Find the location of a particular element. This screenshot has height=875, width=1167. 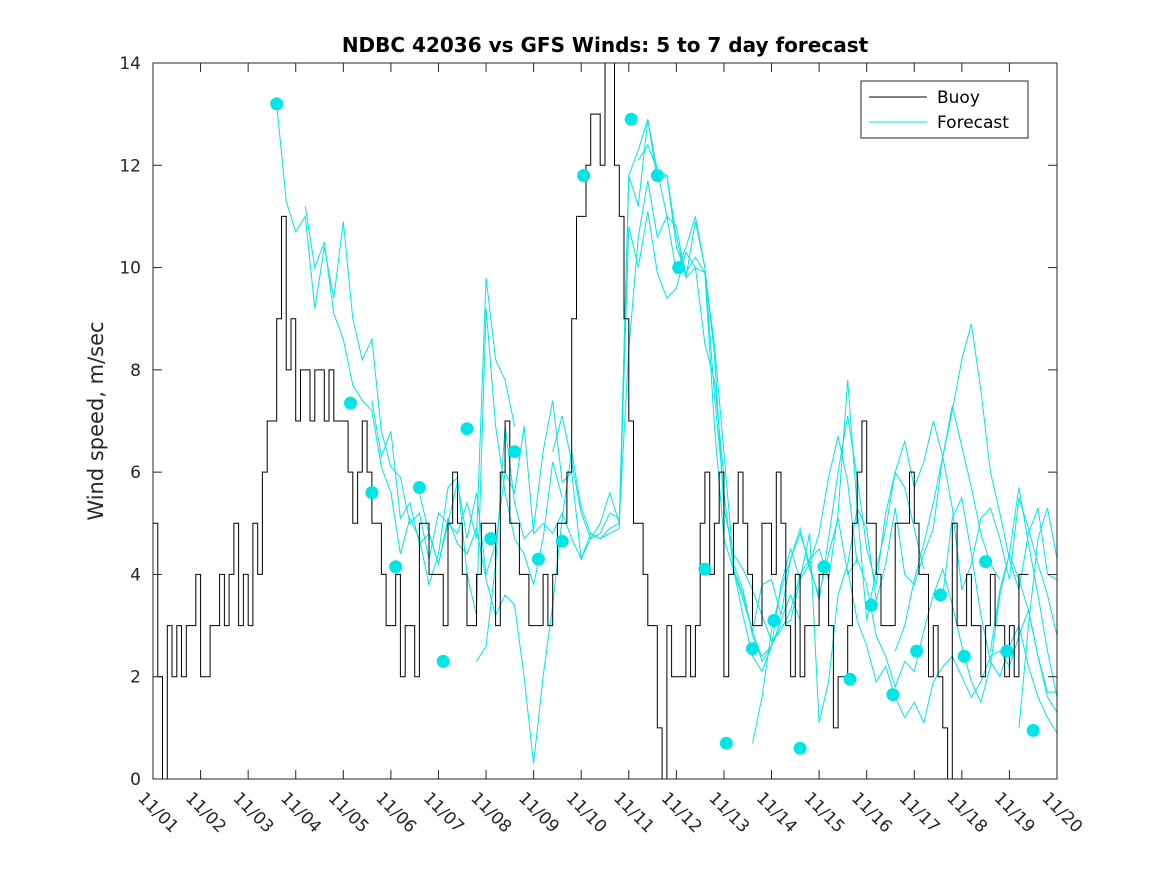

y-tick-label: 8 is located at coordinates (135, 371).